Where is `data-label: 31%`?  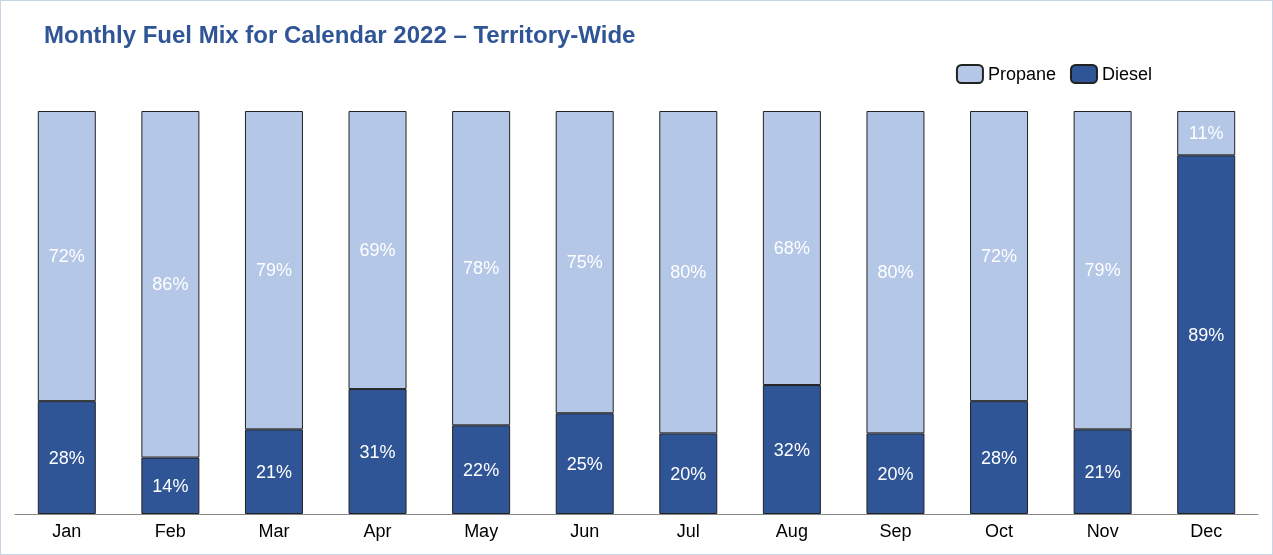 data-label: 31% is located at coordinates (377, 451).